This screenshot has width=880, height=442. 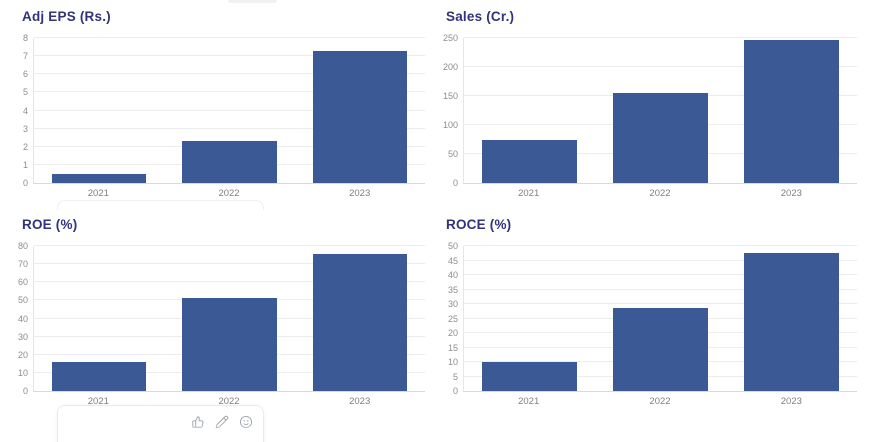 I want to click on y-axis: 0 1 2 3 4 5 6 7 8, so click(x=23, y=110).